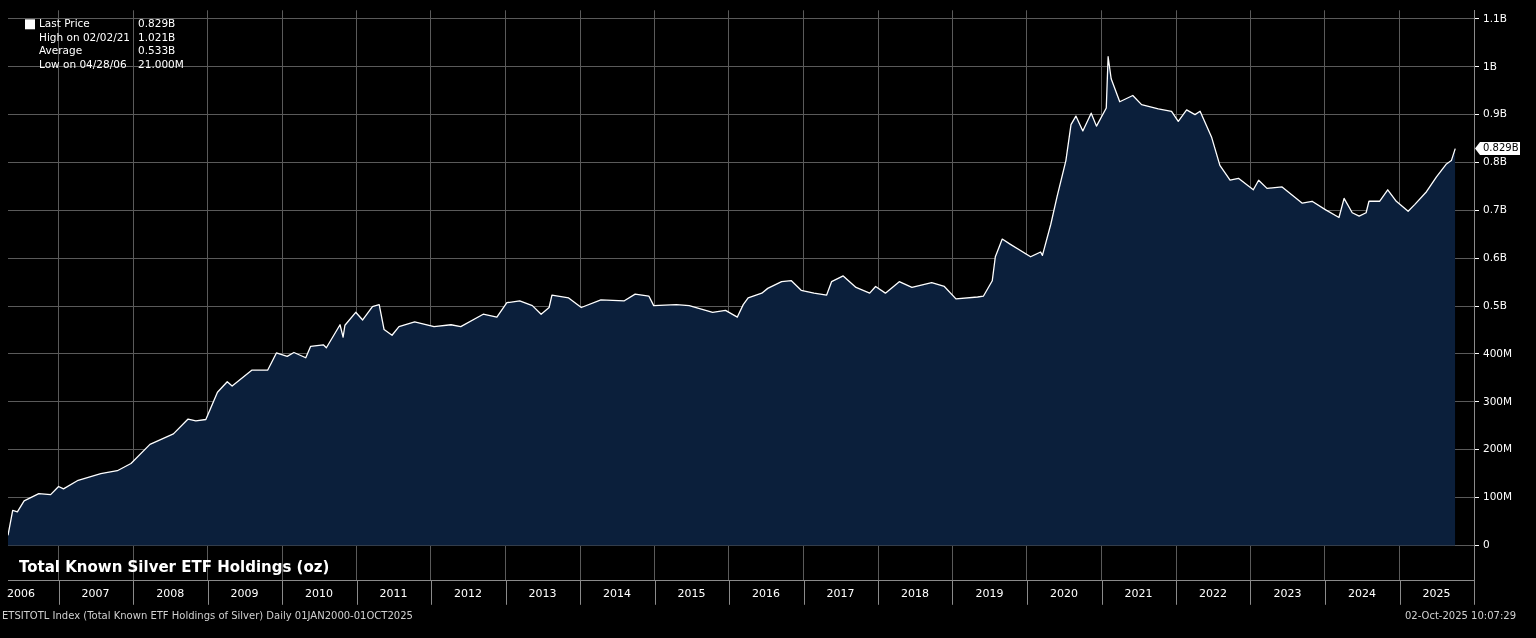 This screenshot has width=1536, height=638. Describe the element at coordinates (64, 23) in the screenshot. I see `legend-label: Last Price` at that location.